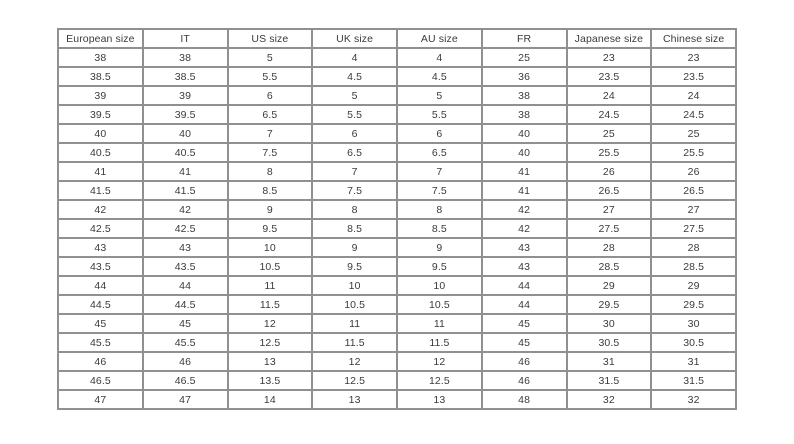 Image resolution: width=794 pixels, height=444 pixels. I want to click on table-row: 40 40 7 6 6 40 25 25, so click(397, 133).